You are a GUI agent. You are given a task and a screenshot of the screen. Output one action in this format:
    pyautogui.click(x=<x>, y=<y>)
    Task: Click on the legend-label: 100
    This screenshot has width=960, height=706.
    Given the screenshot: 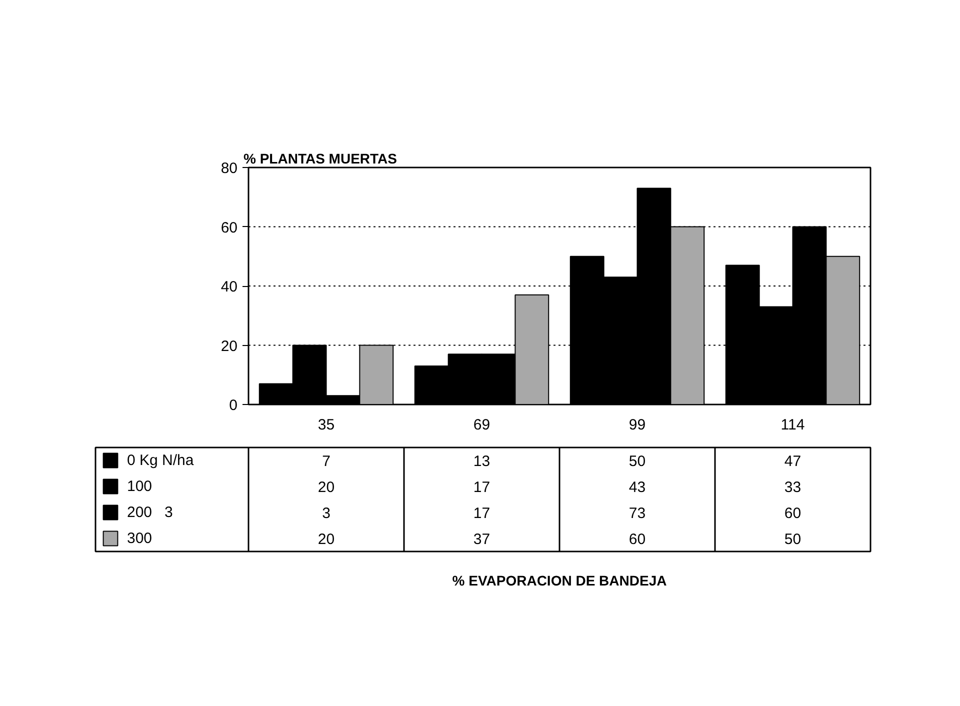 What is the action you would take?
    pyautogui.click(x=139, y=486)
    